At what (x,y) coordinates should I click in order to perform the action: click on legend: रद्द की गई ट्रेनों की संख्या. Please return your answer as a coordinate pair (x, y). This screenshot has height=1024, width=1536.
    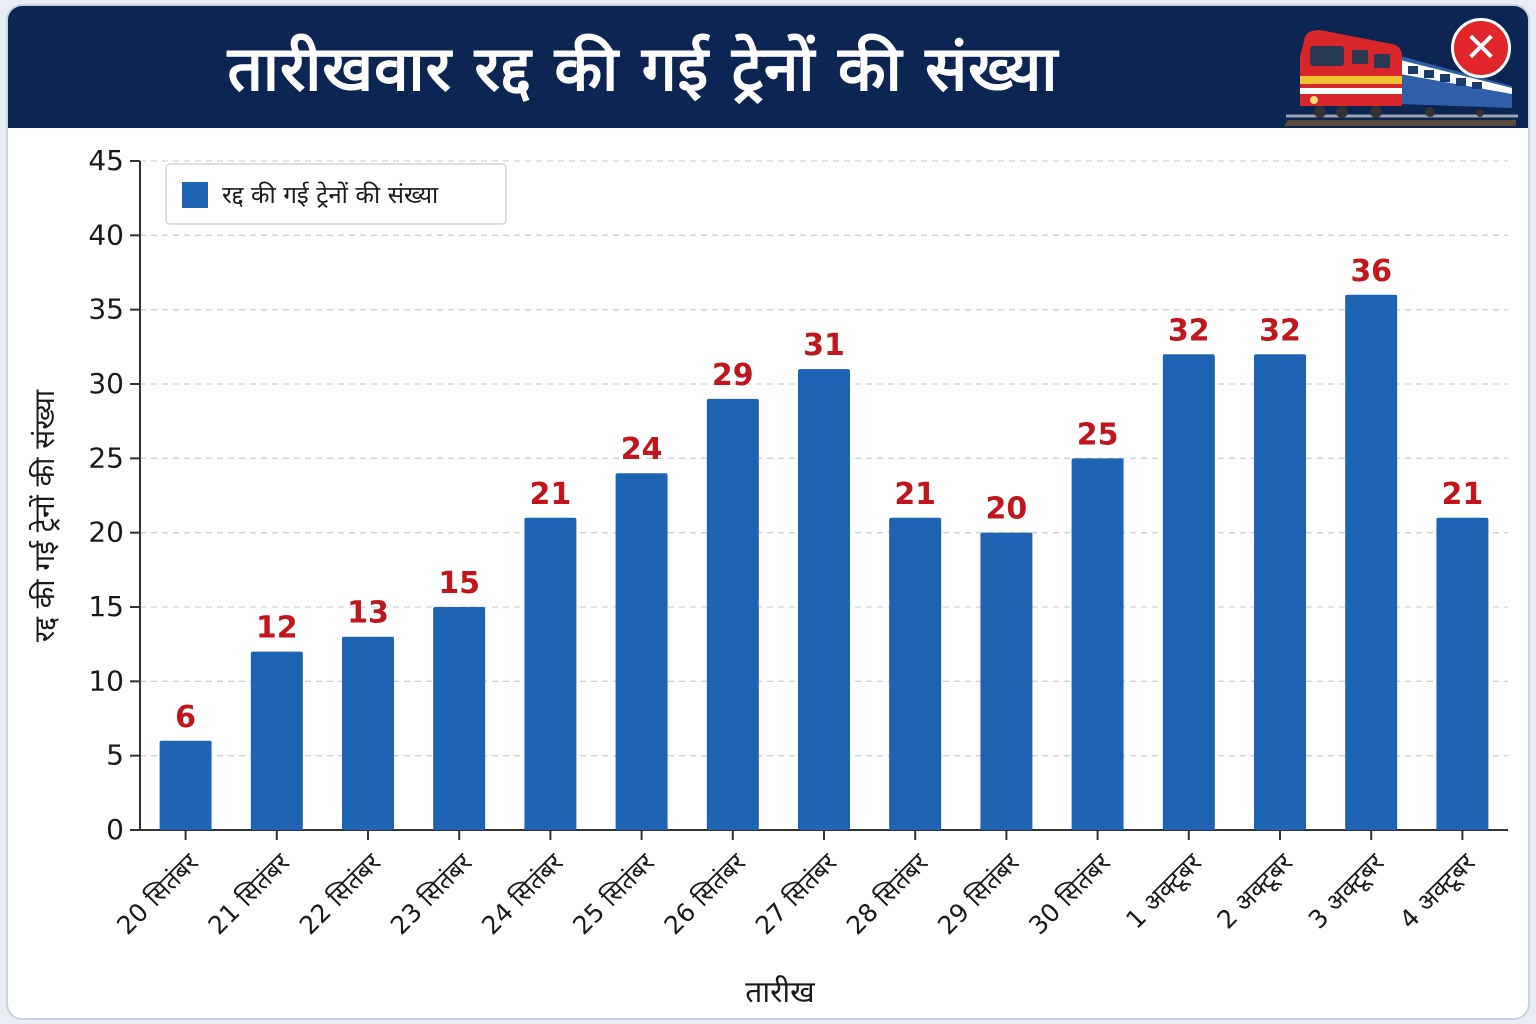
    Looking at the image, I should click on (336, 194).